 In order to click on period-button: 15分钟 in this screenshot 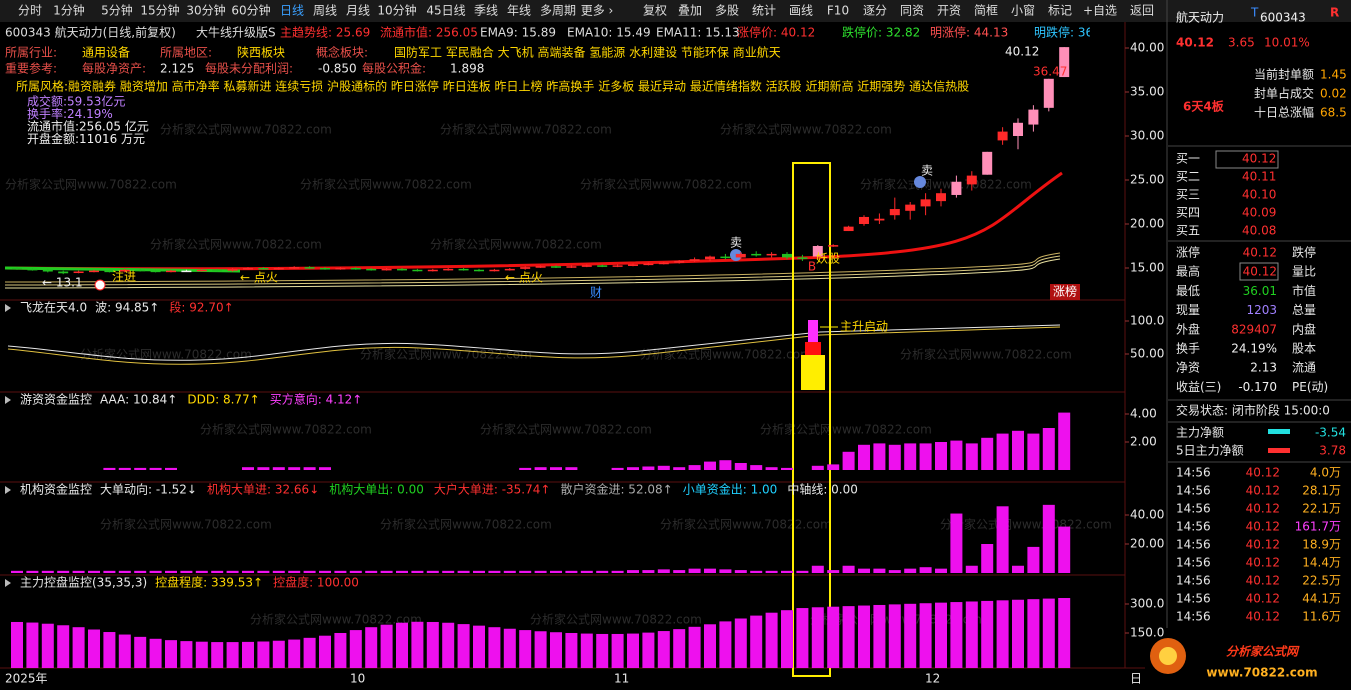, I will do `click(159, 10)`.